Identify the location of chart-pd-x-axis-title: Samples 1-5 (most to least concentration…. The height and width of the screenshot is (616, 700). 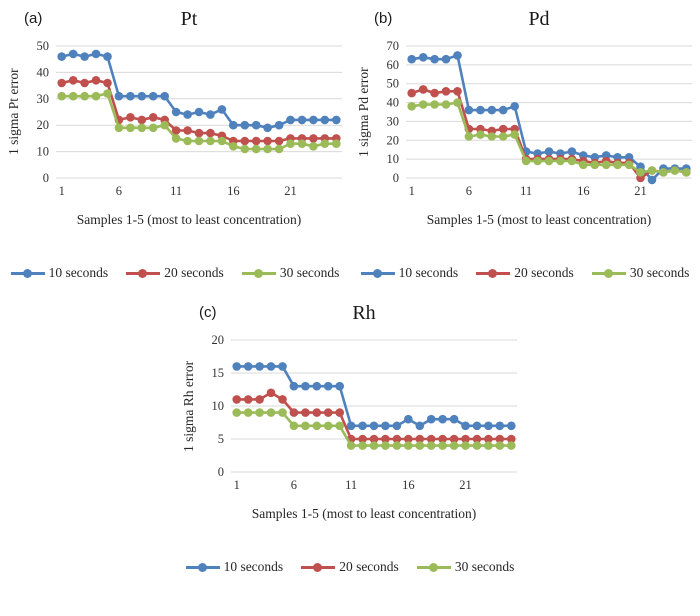
(539, 219).